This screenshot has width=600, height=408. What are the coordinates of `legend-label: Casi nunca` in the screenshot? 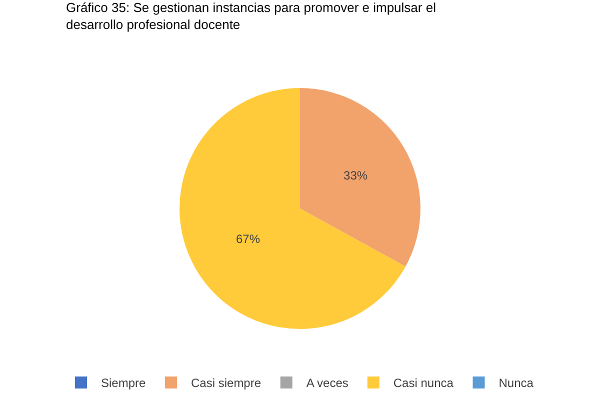 It's located at (423, 383).